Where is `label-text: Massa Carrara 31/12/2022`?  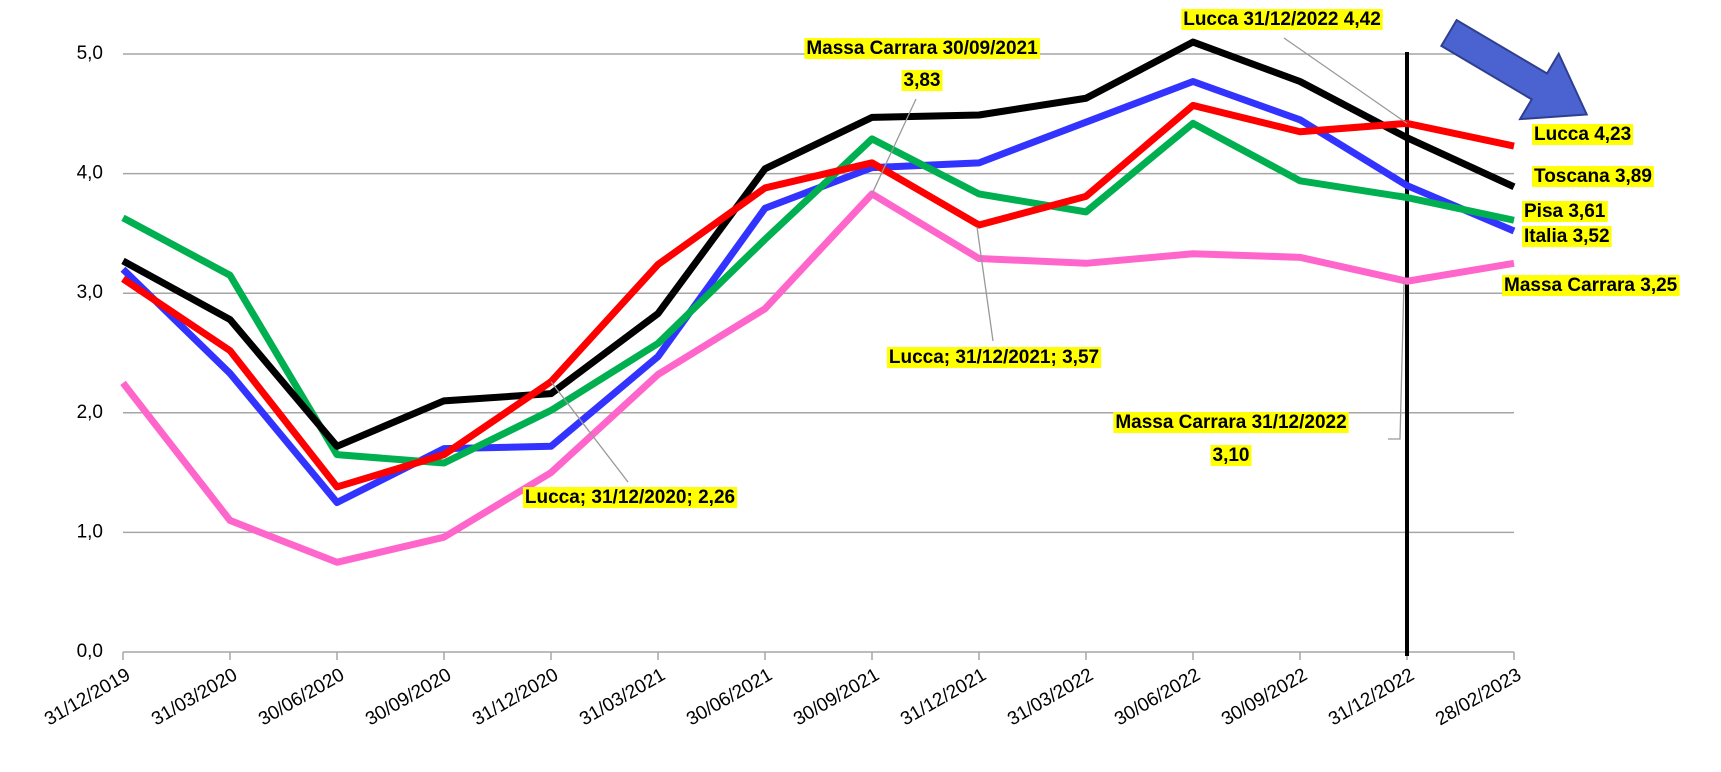
label-text: Massa Carrara 31/12/2022 is located at coordinates (1230, 422).